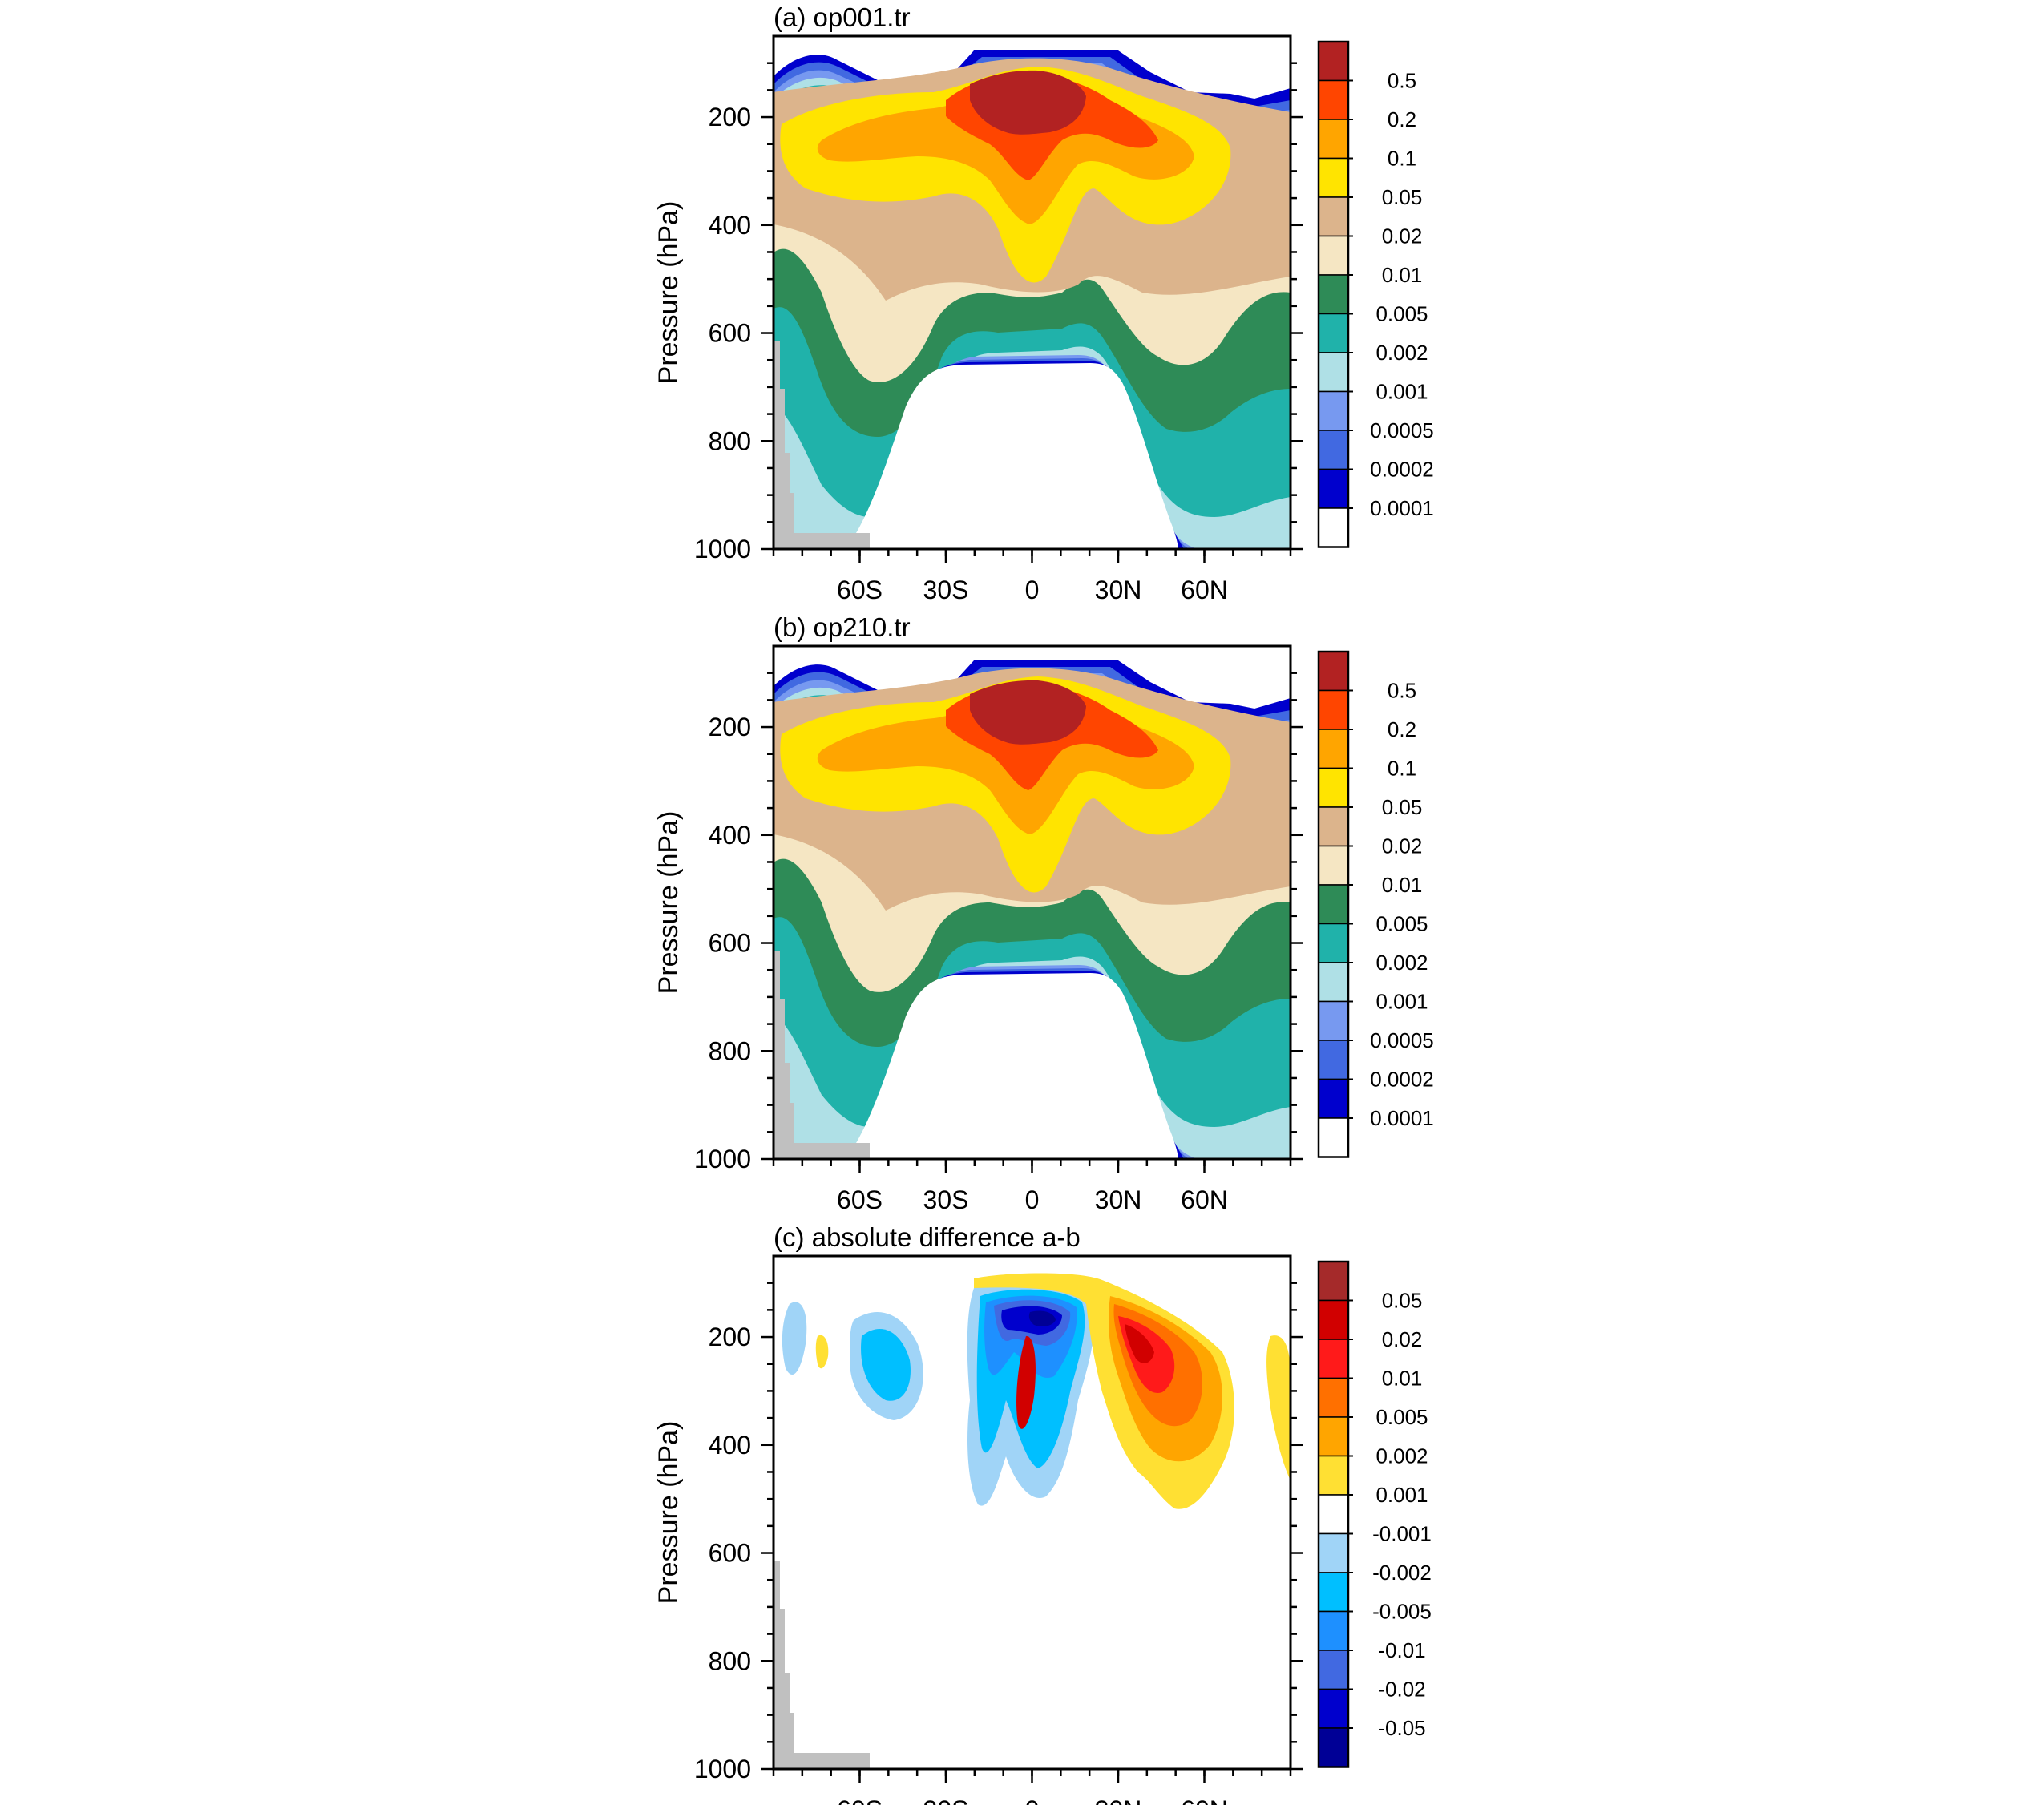 The width and height of the screenshot is (2044, 1805). Describe the element at coordinates (1402, 1534) in the screenshot. I see `colorbar-label: -0.001` at that location.